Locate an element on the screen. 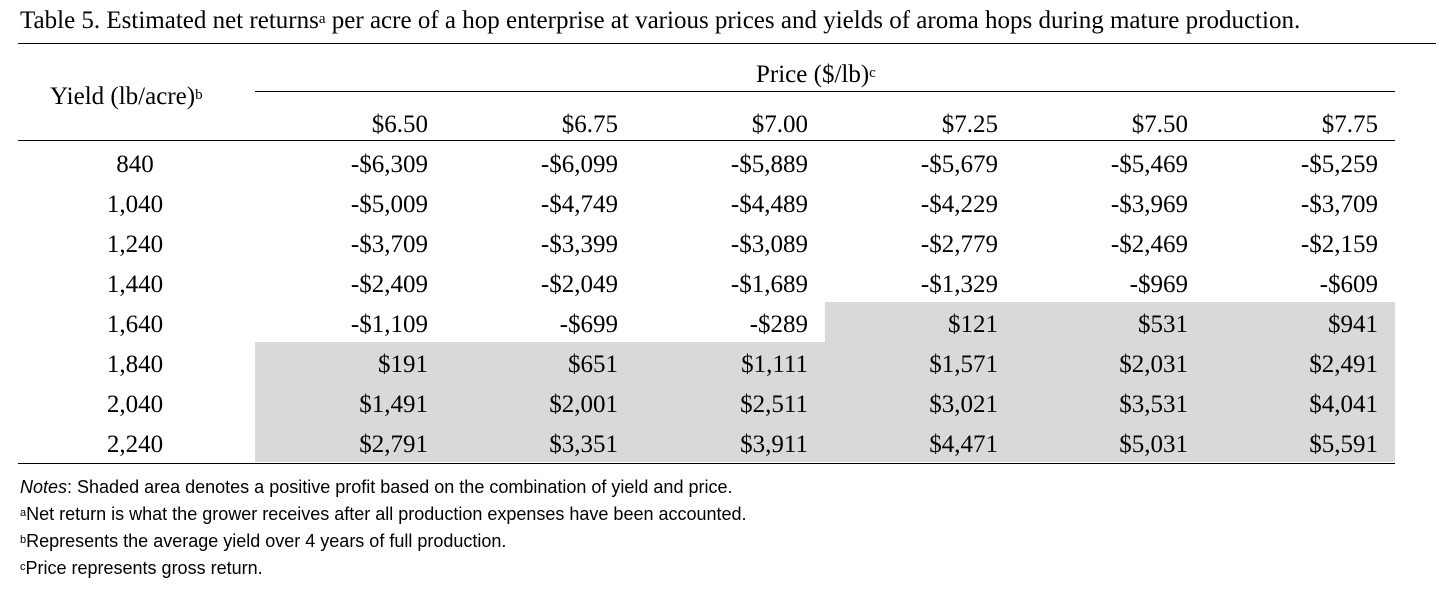 The height and width of the screenshot is (600, 1456). net-return-cell: $3,531 is located at coordinates (1153, 404).